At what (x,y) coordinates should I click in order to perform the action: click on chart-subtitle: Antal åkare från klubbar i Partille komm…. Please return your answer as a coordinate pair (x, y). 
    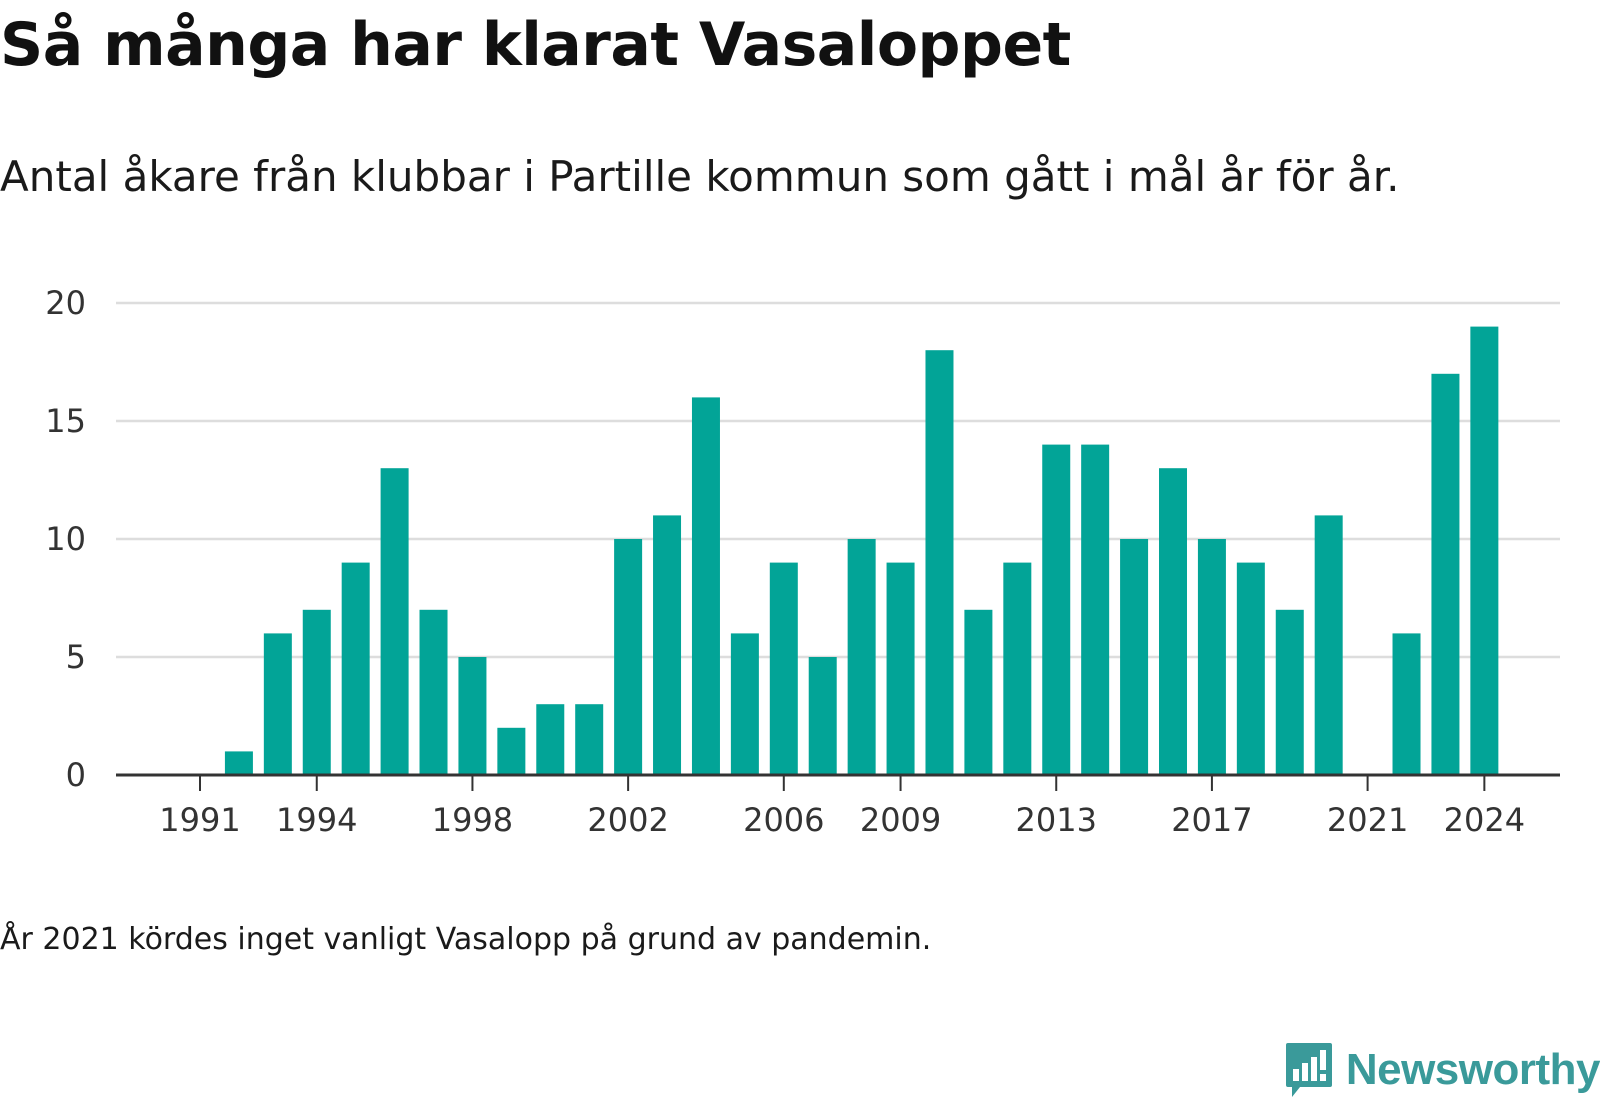
    Looking at the image, I should click on (700, 176).